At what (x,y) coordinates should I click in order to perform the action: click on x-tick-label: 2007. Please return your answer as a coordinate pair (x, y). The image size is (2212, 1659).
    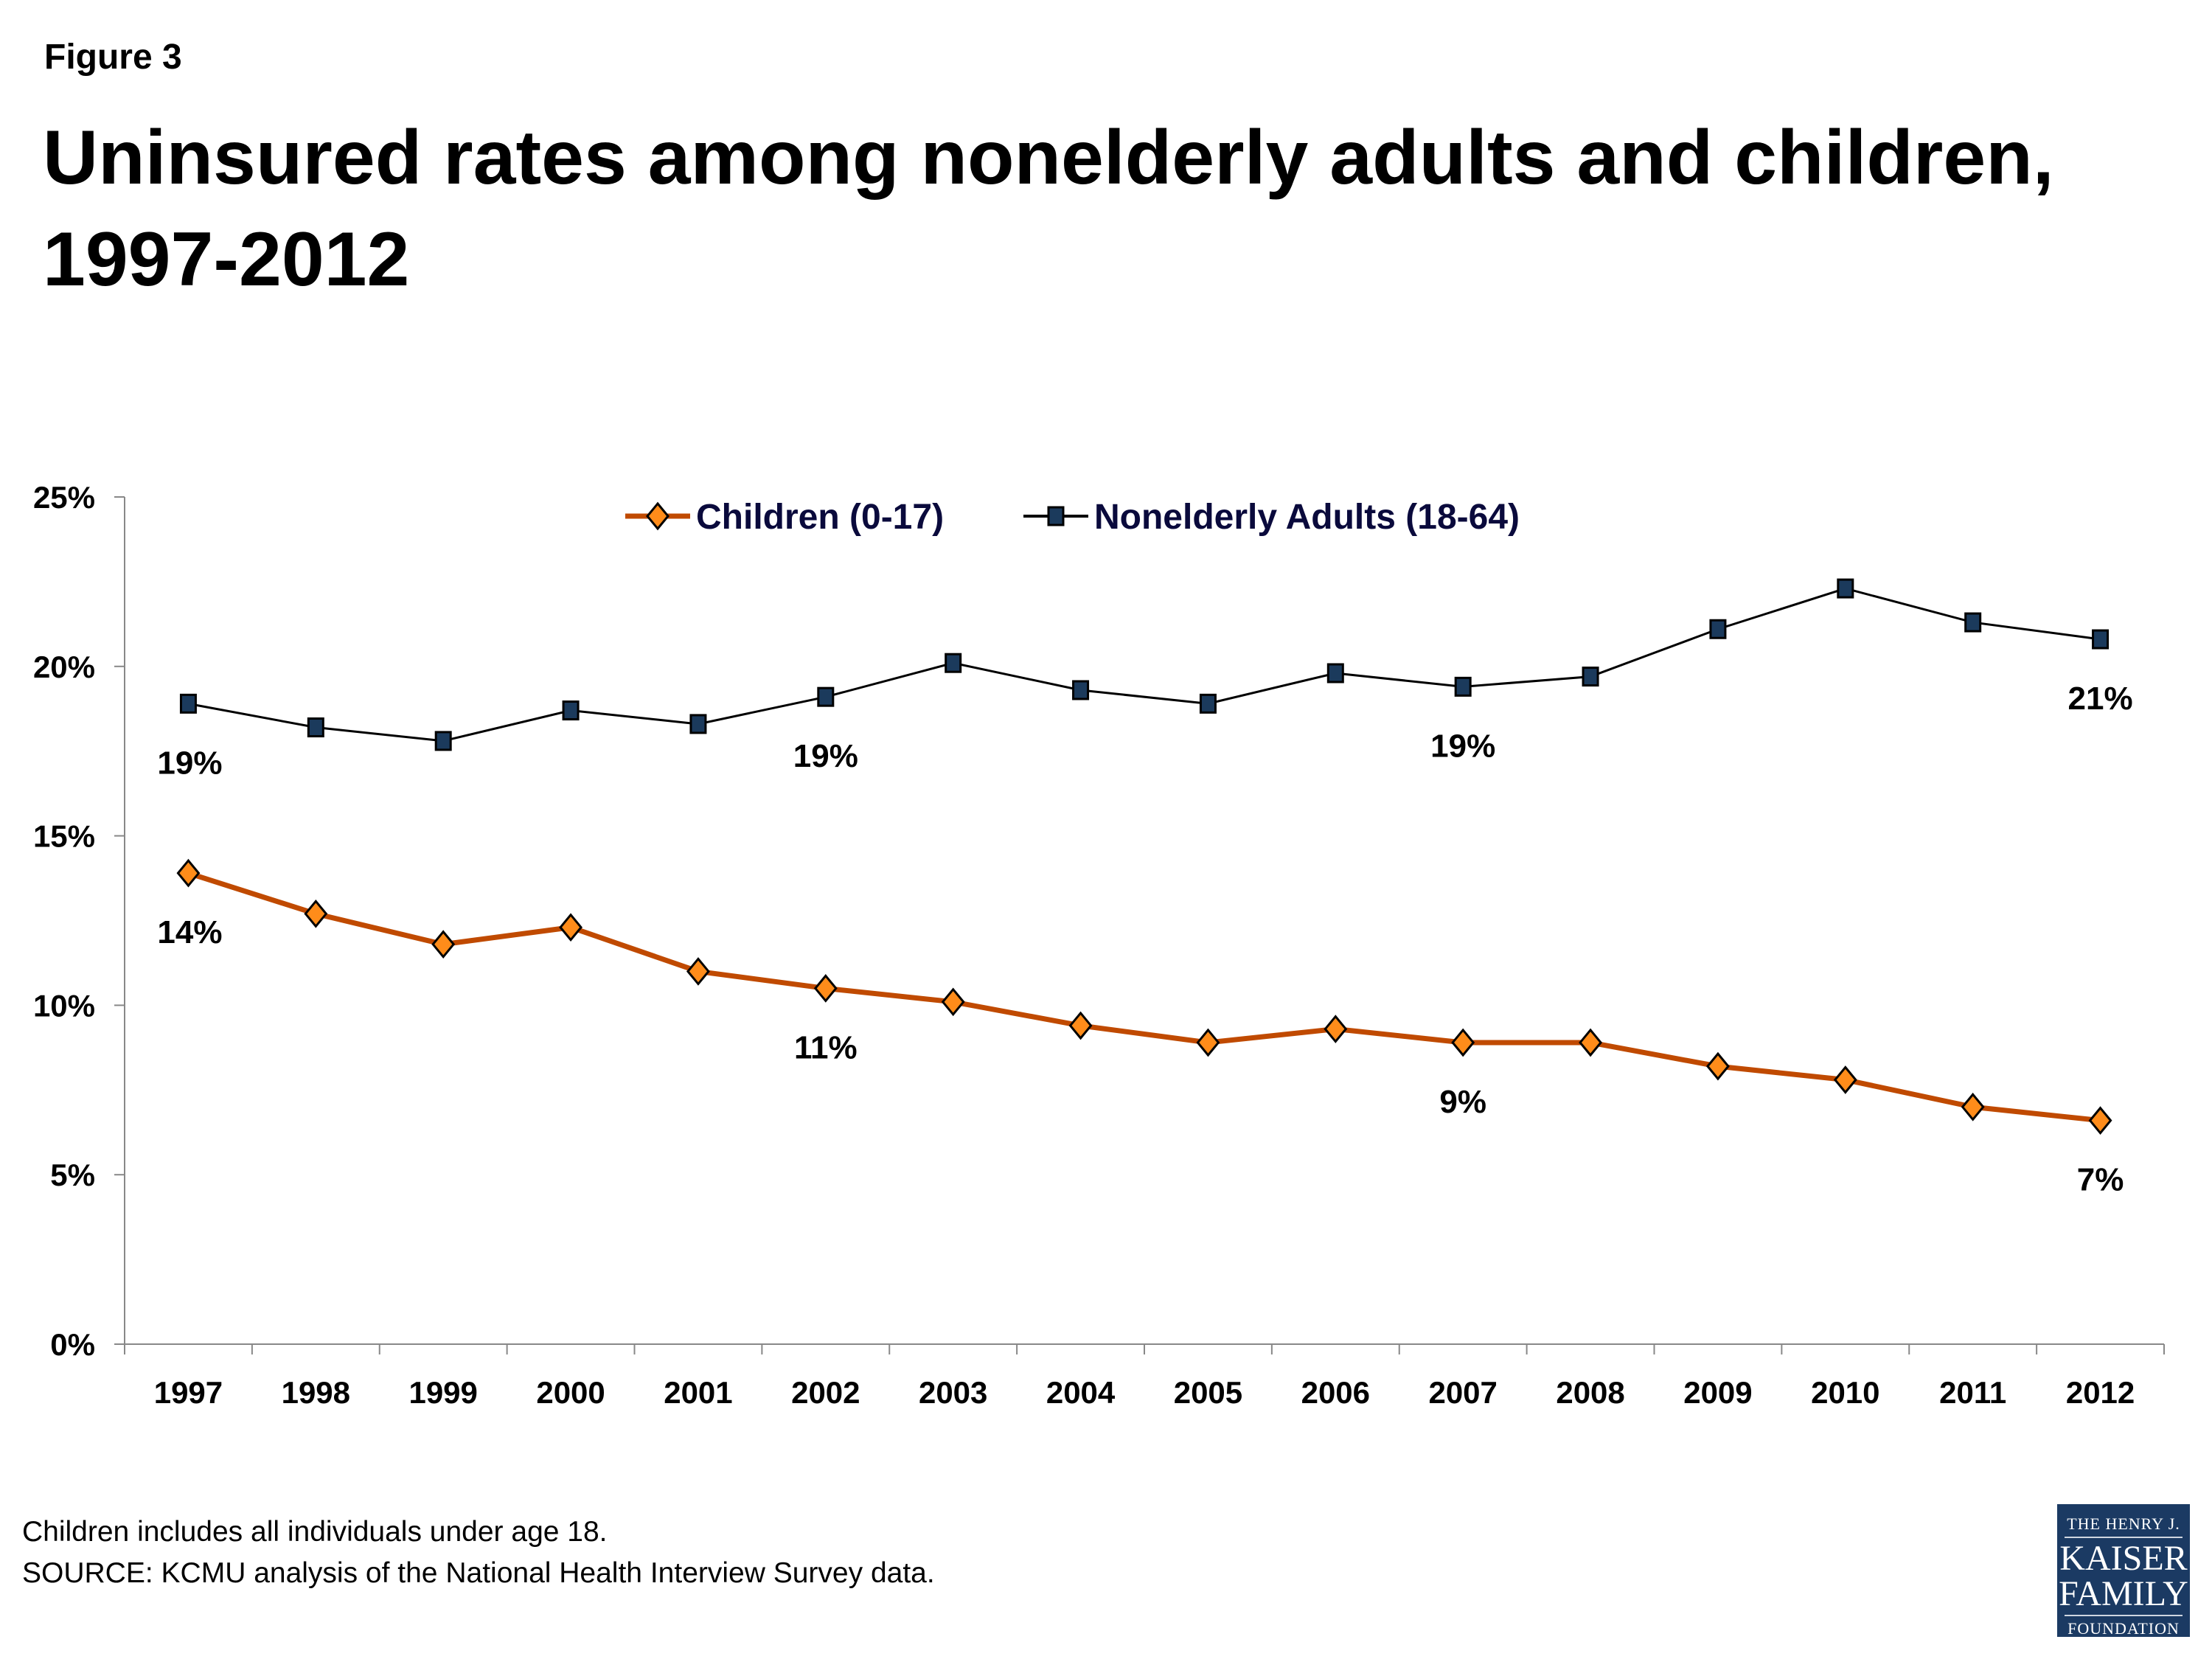
    Looking at the image, I should click on (1462, 1392).